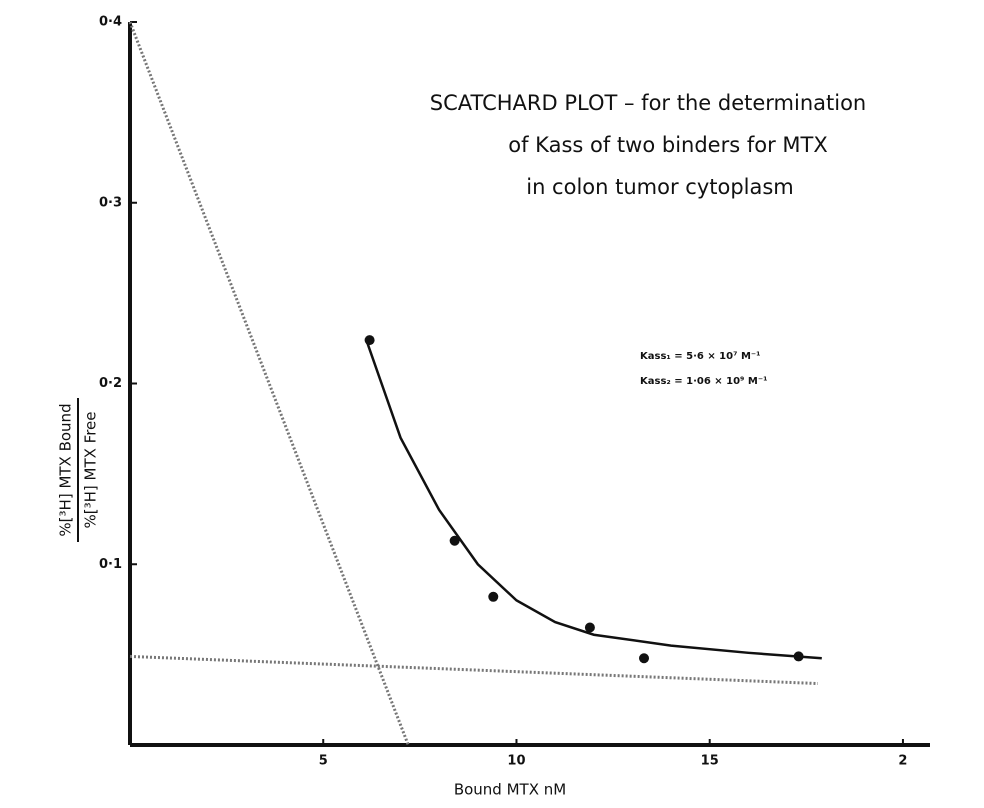 The width and height of the screenshot is (984, 808). Describe the element at coordinates (91, 470) in the screenshot. I see `y-label-denominator: %[³H] MTX Free` at that location.